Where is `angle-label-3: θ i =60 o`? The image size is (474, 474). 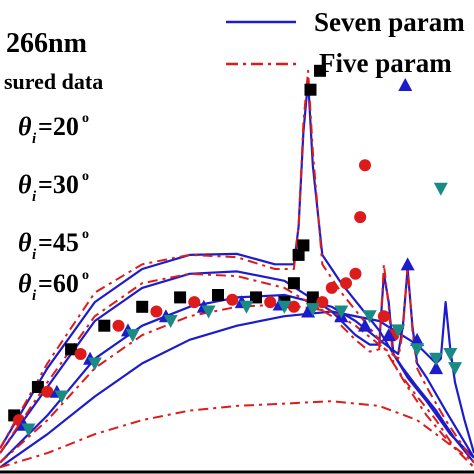 angle-label-3: θ i =60 o is located at coordinates (53, 286).